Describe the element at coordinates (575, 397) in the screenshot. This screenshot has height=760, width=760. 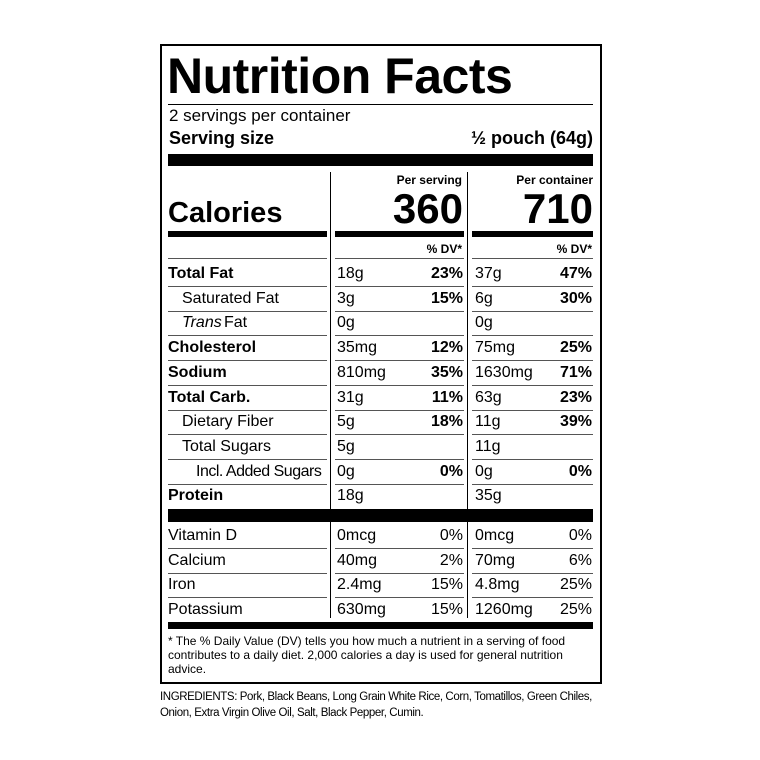
I see `container-dv: 23%` at that location.